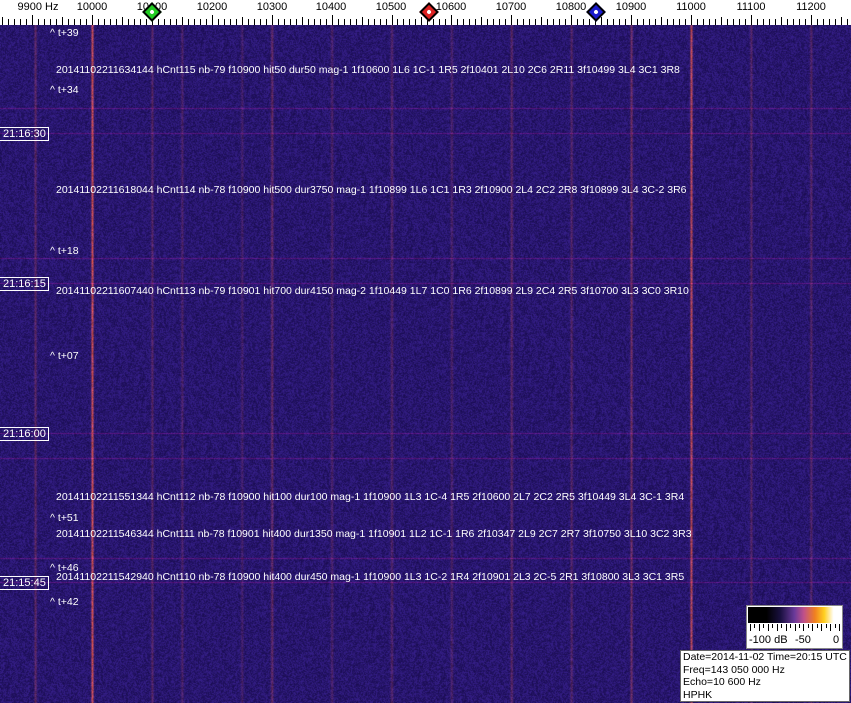 The width and height of the screenshot is (851, 703). What do you see at coordinates (331, 7) in the screenshot?
I see `freq-label: 10400` at bounding box center [331, 7].